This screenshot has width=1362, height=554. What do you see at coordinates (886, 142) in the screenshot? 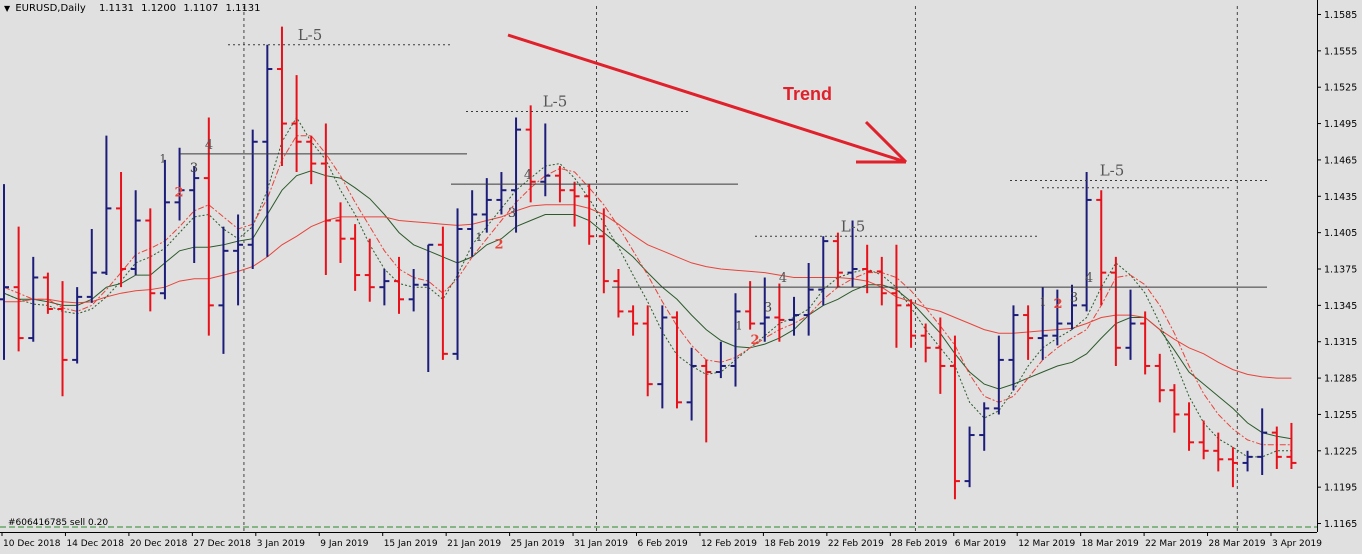
I see `trend-arrow-head-upper` at bounding box center [886, 142].